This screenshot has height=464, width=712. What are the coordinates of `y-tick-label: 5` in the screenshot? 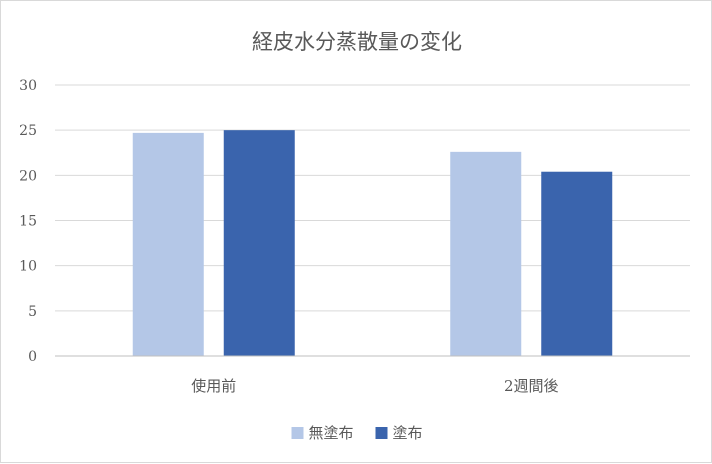 It's located at (32, 312).